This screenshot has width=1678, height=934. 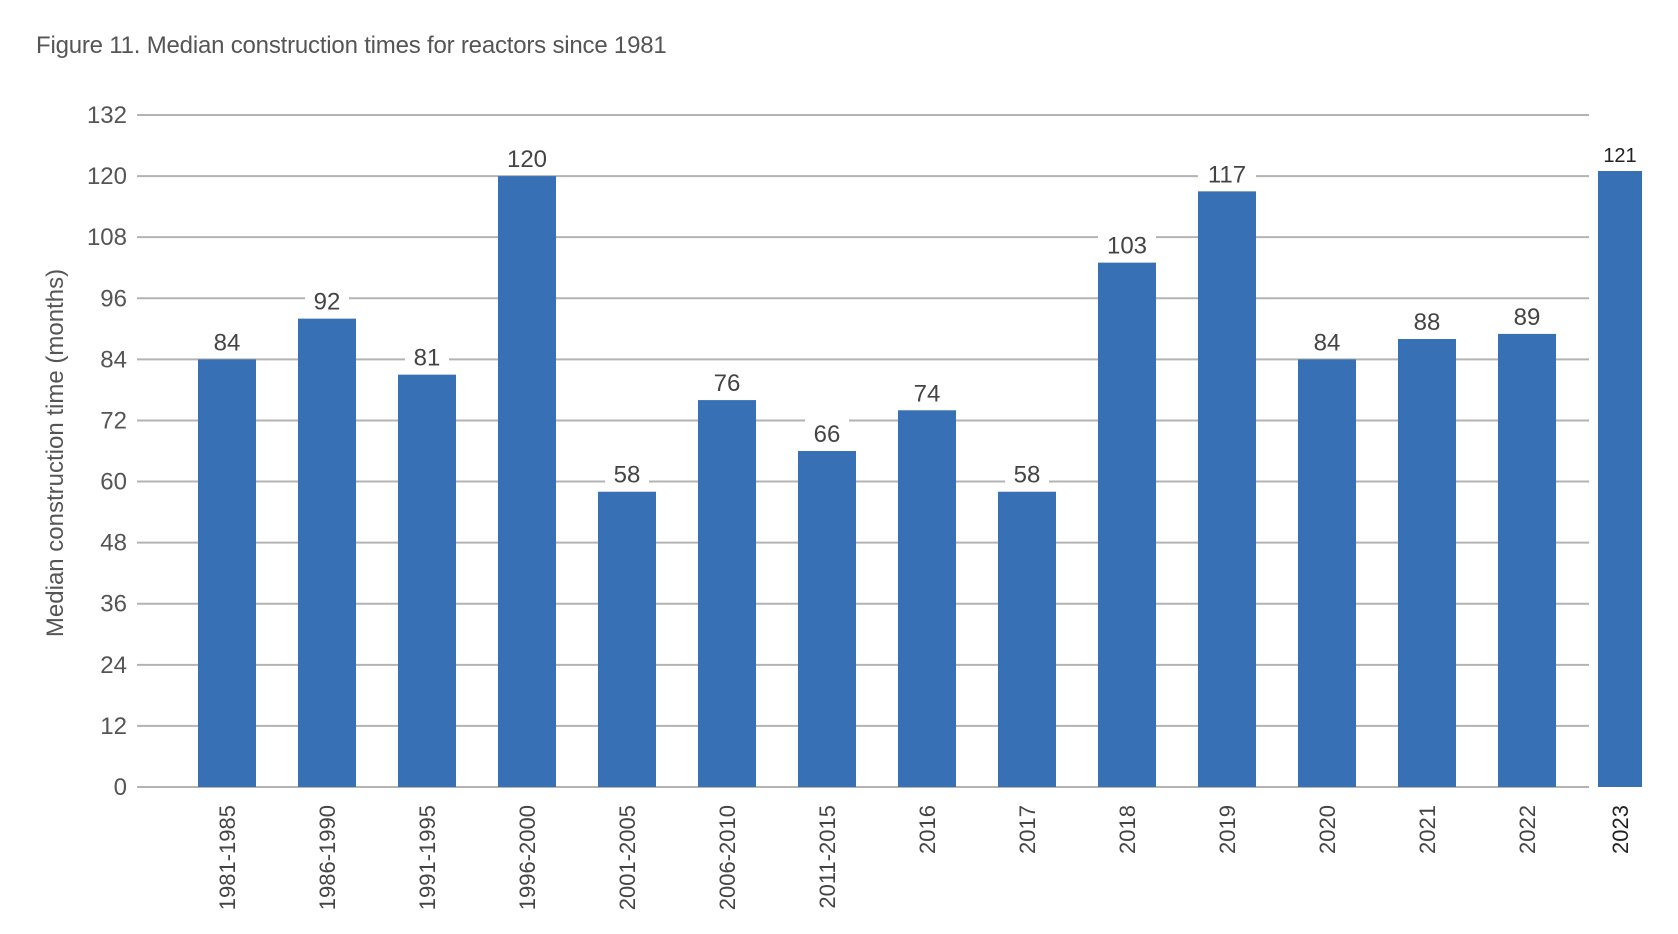 What do you see at coordinates (113, 359) in the screenshot?
I see `y-tick-label: 84` at bounding box center [113, 359].